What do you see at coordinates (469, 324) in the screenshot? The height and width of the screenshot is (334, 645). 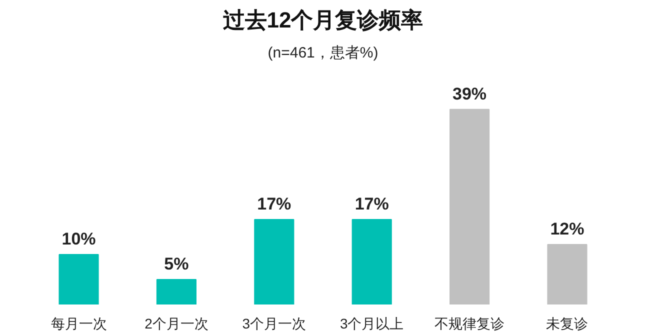 I see `x-tick-label: 不规律复诊` at bounding box center [469, 324].